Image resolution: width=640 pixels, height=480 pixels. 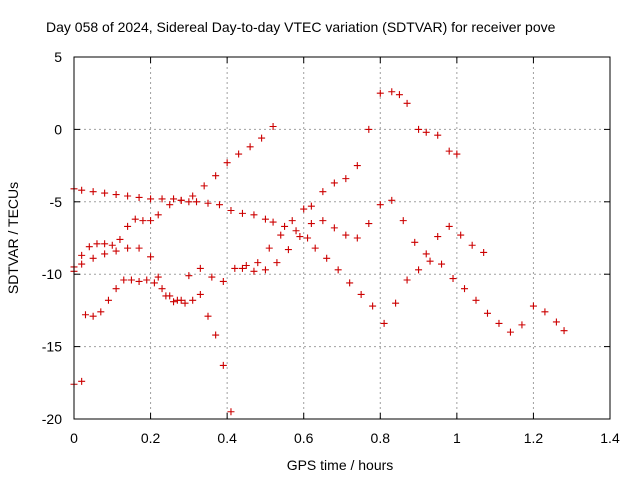 What do you see at coordinates (58, 129) in the screenshot?
I see `y-tick-label: 0` at bounding box center [58, 129].